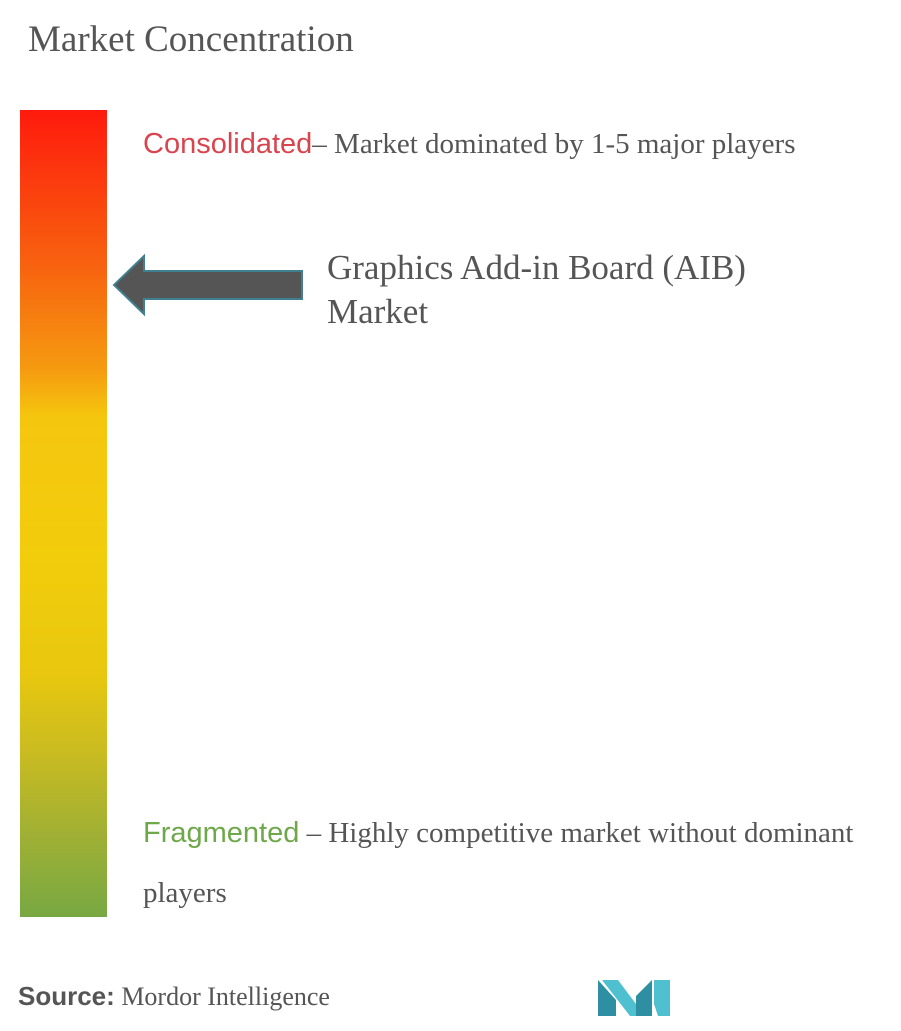  What do you see at coordinates (536, 289) in the screenshot?
I see `market-name-label: Graphics Add-in Board (AIB) Market` at bounding box center [536, 289].